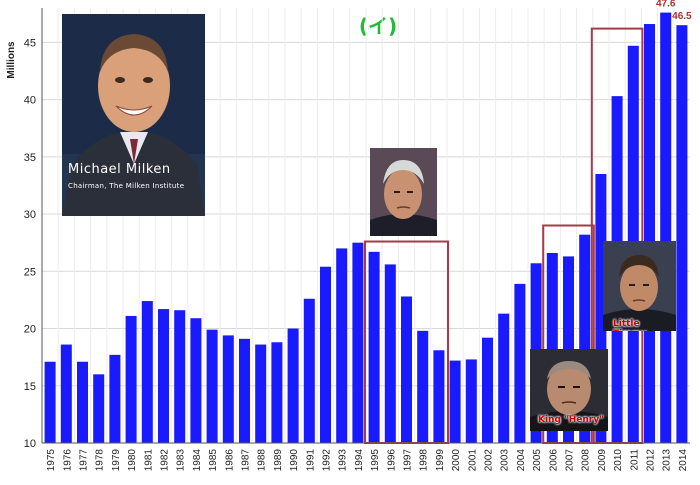 This screenshot has height=485, width=700. I want to click on x-tick-label: 2006, so click(553, 460).